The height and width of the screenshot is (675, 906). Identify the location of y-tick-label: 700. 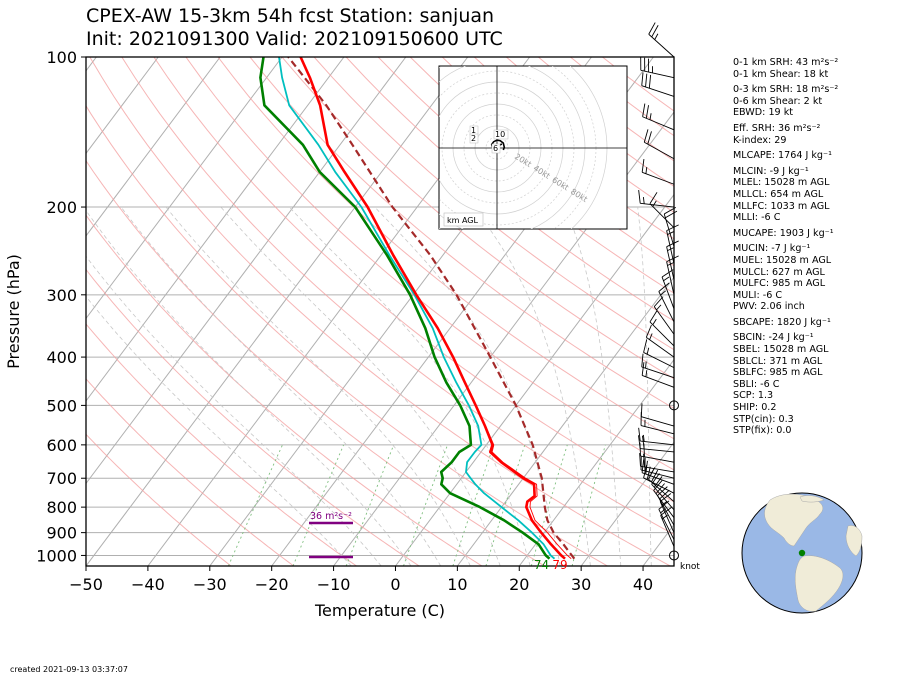
(61, 478).